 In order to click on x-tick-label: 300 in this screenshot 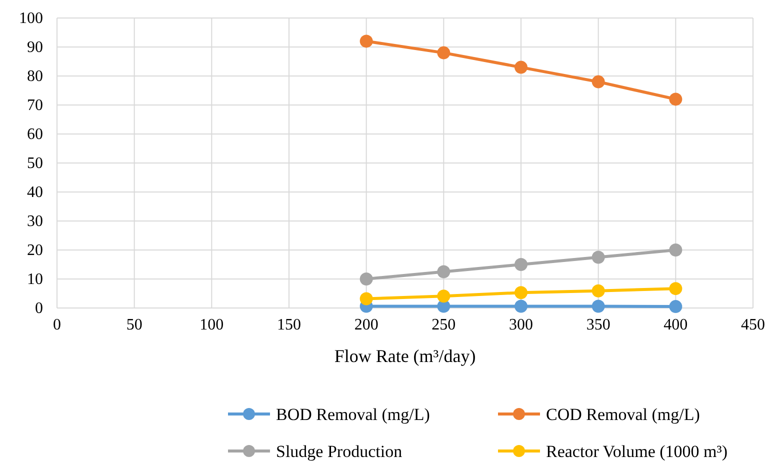, I will do `click(521, 325)`.